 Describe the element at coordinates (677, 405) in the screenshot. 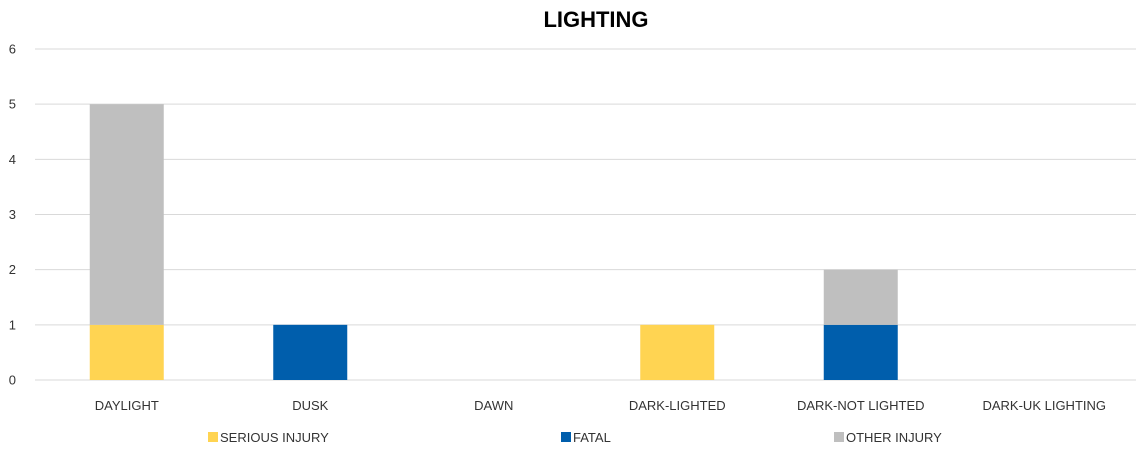

I see `x-tick-label: DARK-LIGHTED` at that location.